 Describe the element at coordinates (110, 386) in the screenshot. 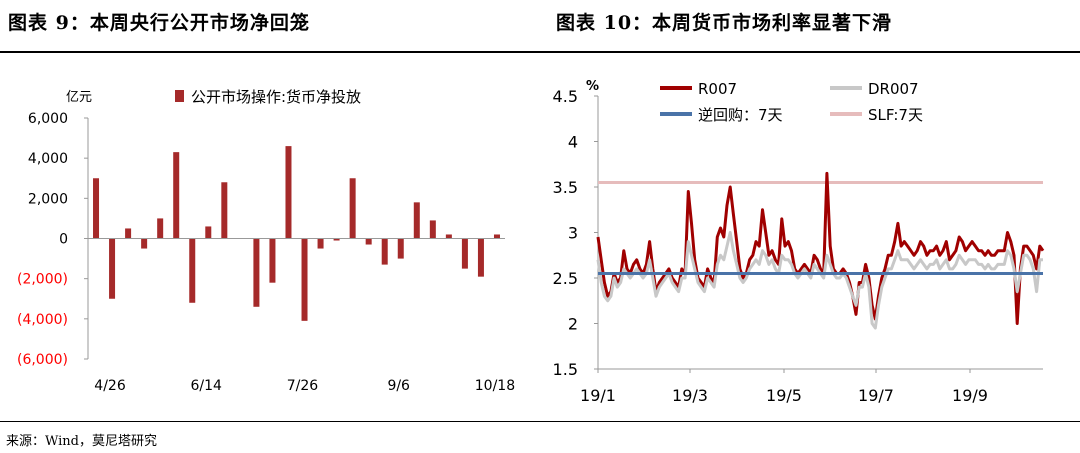

I see `left-x-tick-label: 4/26` at that location.